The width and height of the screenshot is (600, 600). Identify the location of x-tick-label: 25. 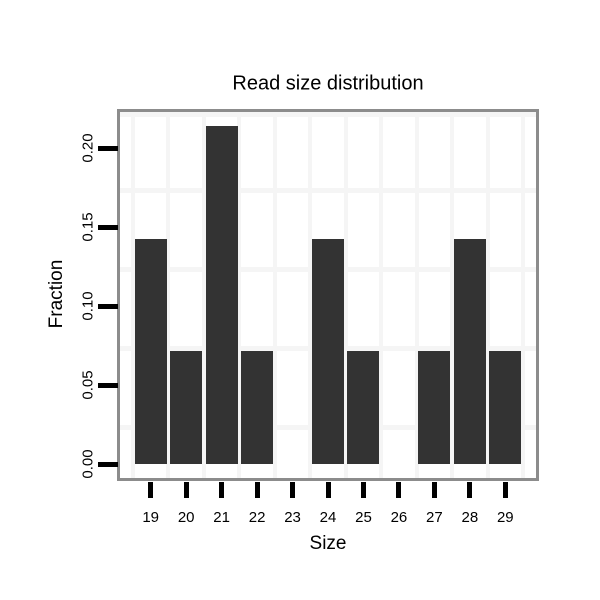
(363, 517).